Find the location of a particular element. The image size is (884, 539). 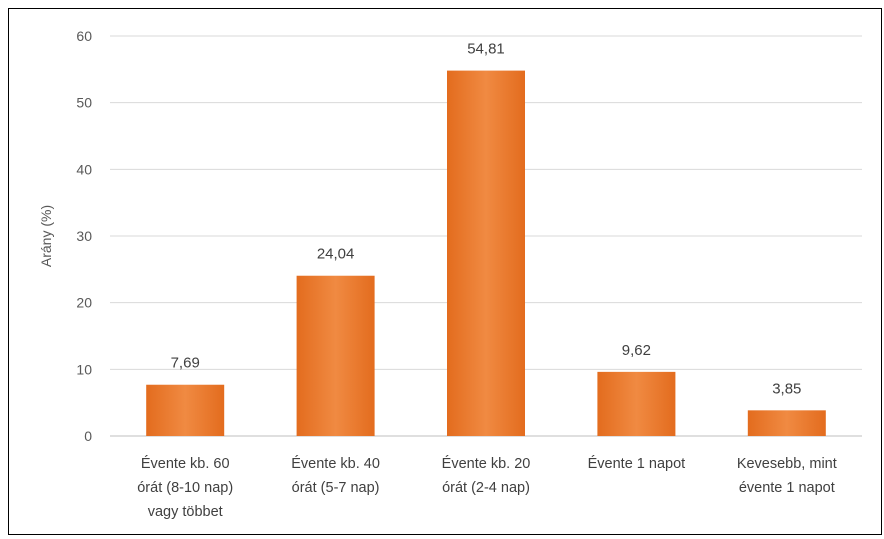

y-tick-label: 60 is located at coordinates (84, 36).